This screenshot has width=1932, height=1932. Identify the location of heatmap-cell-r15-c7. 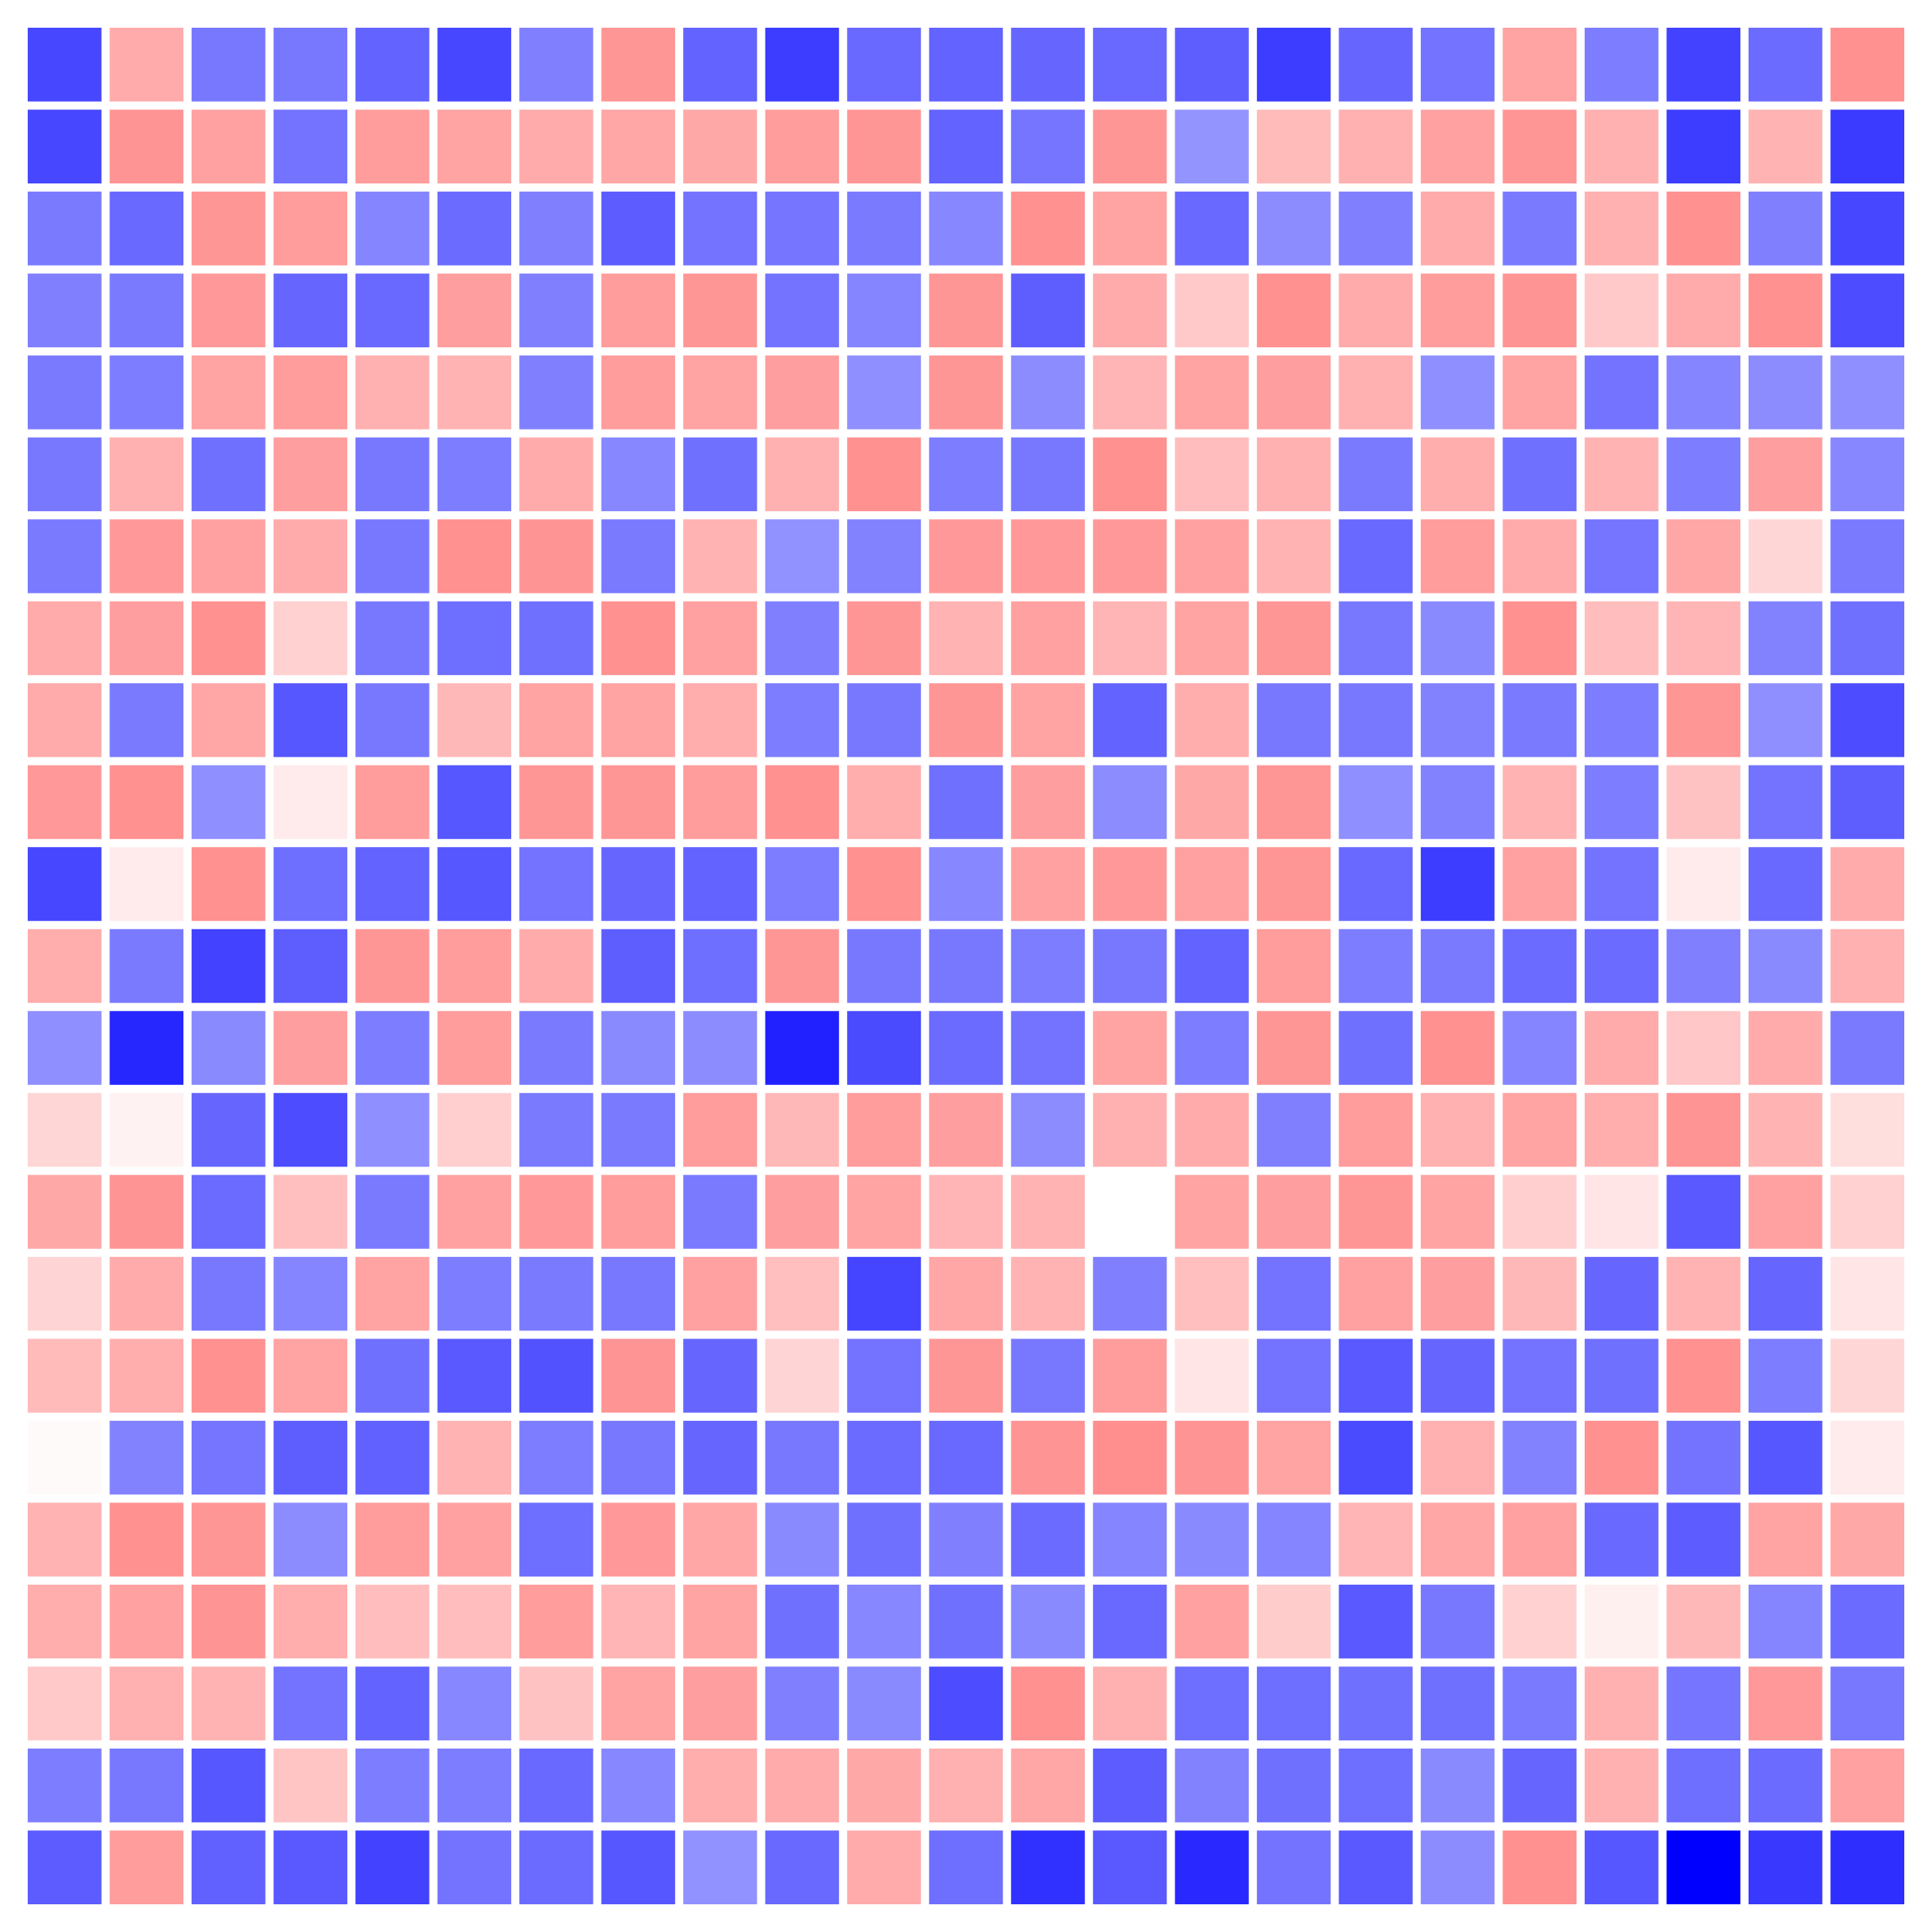
(638, 1293).